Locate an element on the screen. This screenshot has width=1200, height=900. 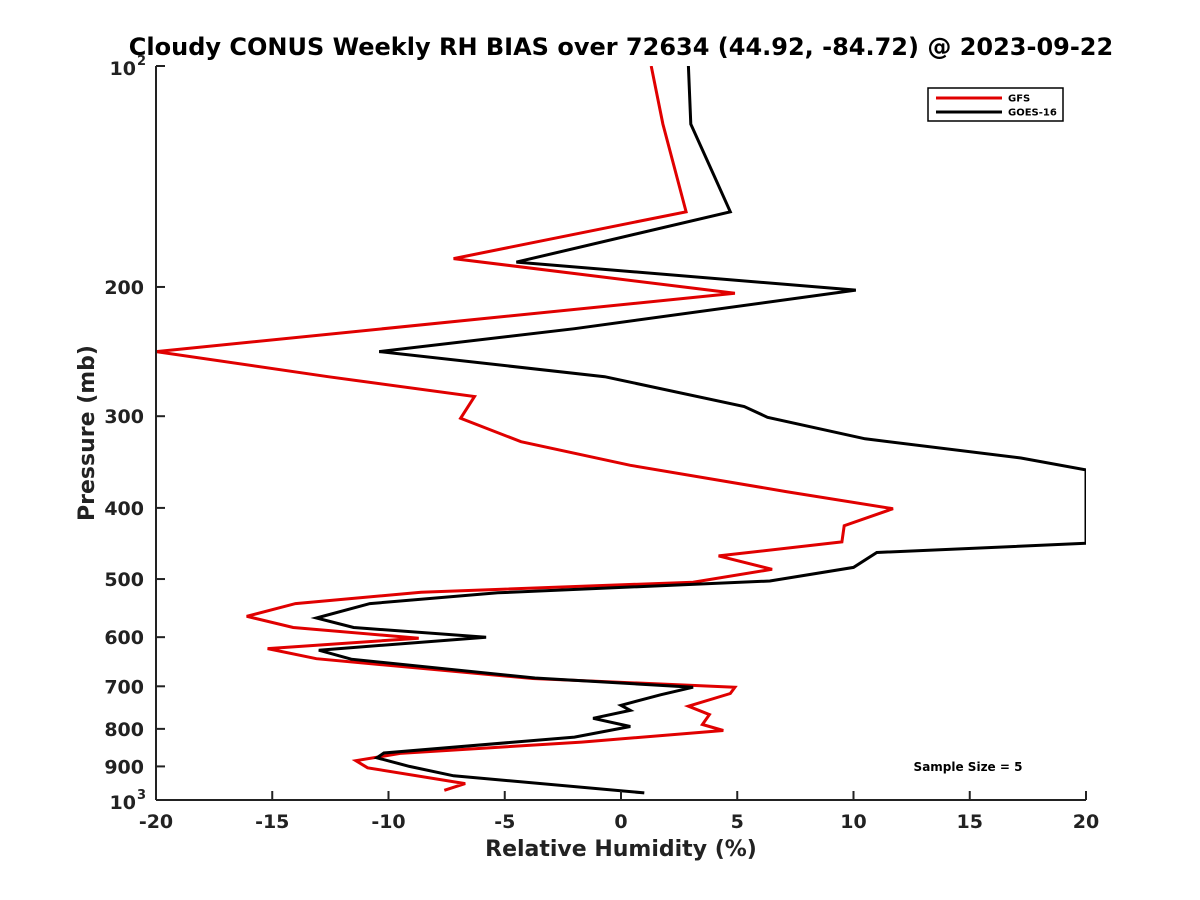
x-tick-label: -5 is located at coordinates (504, 822).